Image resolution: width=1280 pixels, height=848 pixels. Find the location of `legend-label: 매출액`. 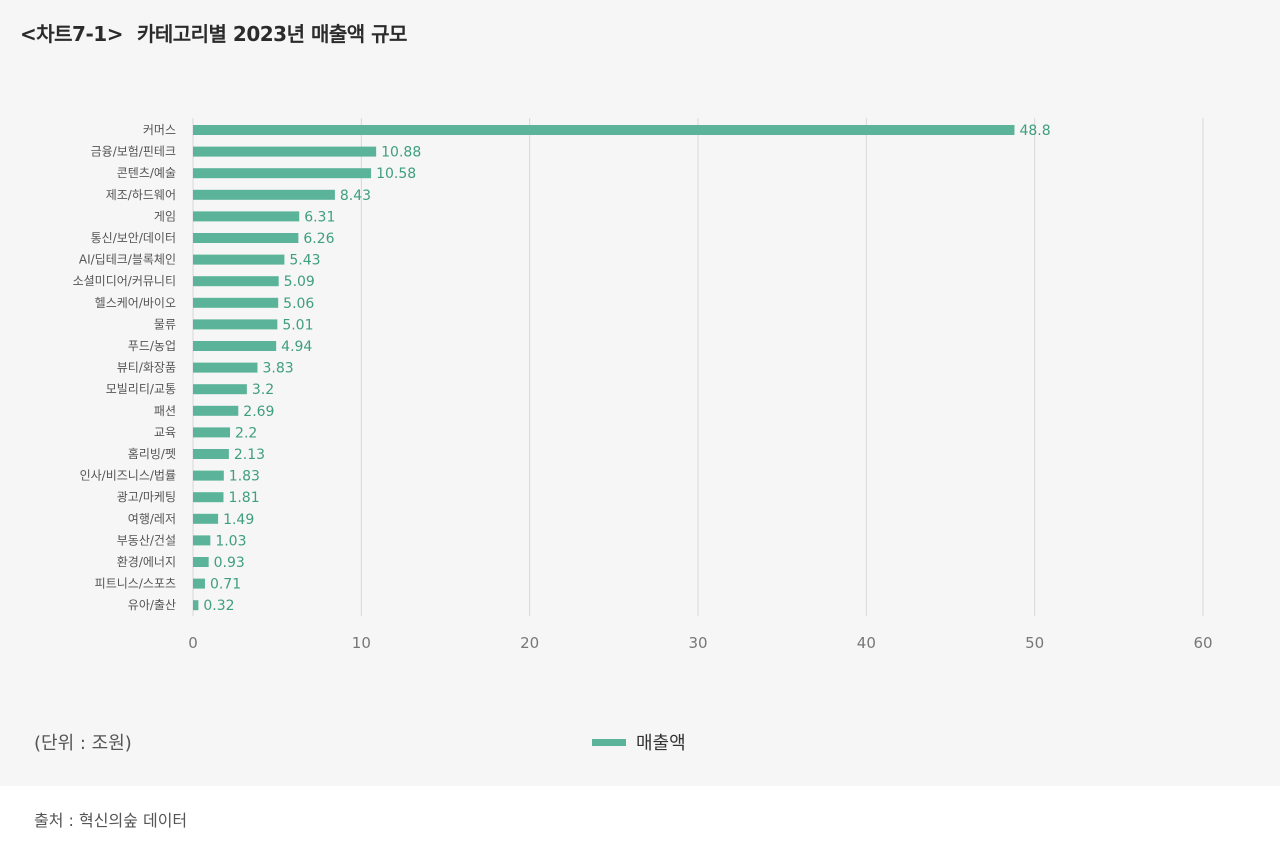

legend-label: 매출액 is located at coordinates (661, 743).